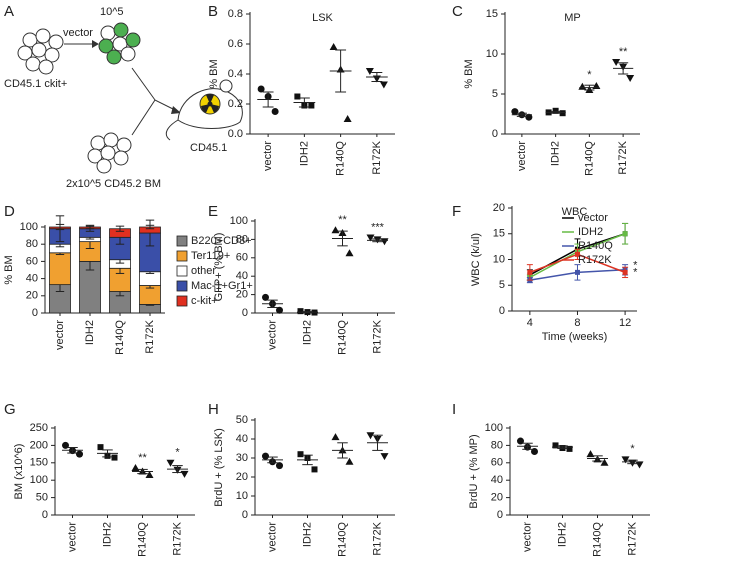  Describe the element at coordinates (9, 11) in the screenshot. I see `panel-letter: A` at that location.